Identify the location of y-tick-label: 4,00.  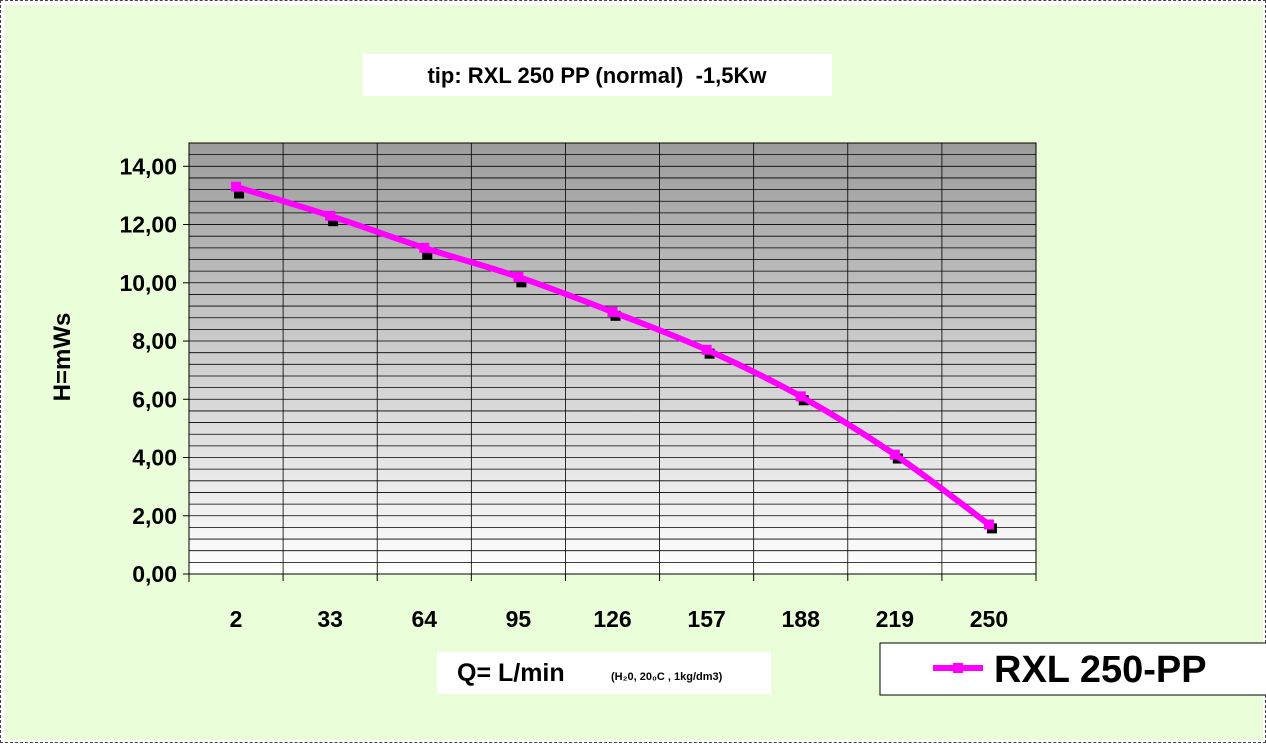
(154, 458).